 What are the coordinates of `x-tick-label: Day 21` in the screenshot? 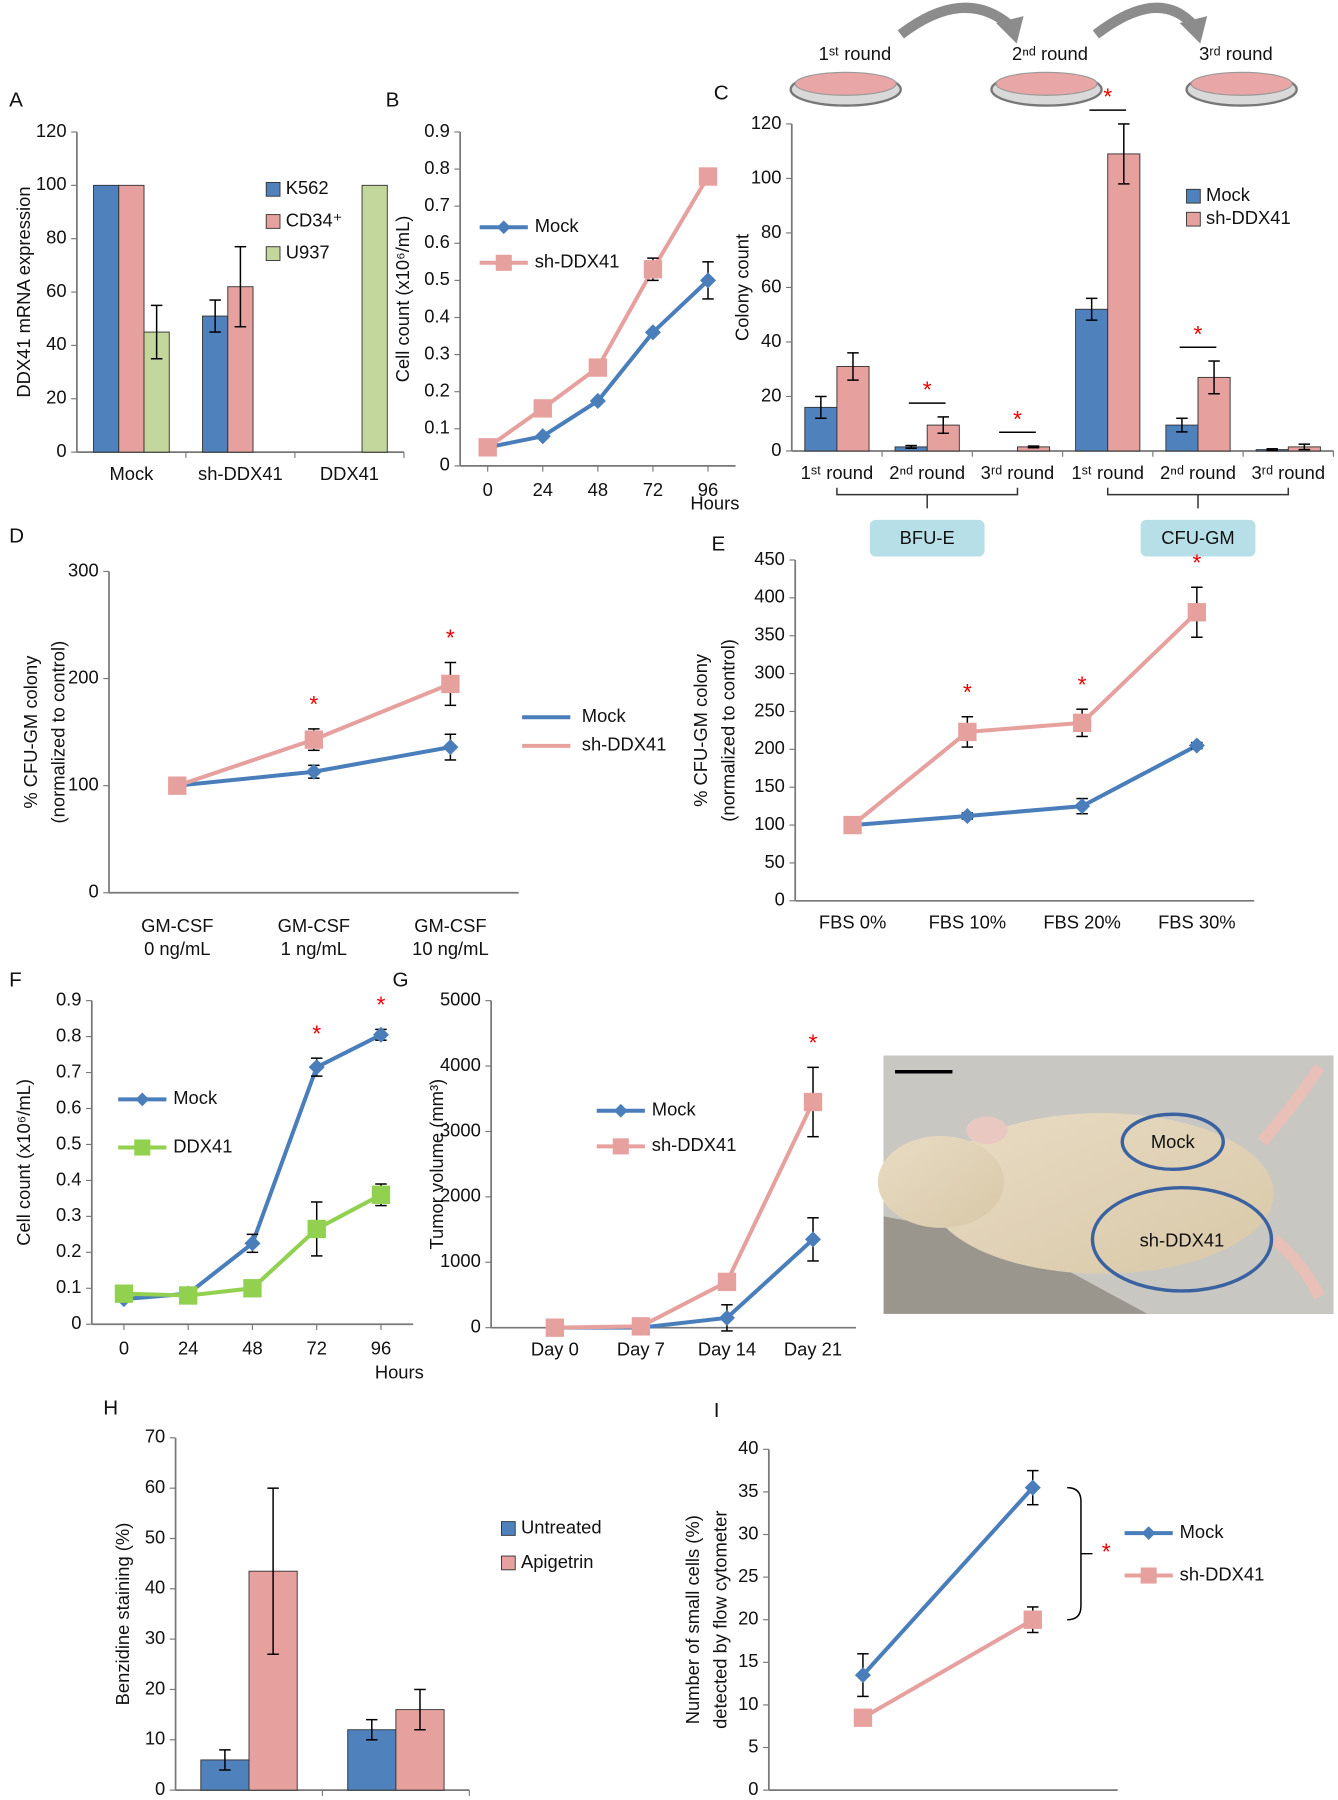 It's located at (813, 1348).